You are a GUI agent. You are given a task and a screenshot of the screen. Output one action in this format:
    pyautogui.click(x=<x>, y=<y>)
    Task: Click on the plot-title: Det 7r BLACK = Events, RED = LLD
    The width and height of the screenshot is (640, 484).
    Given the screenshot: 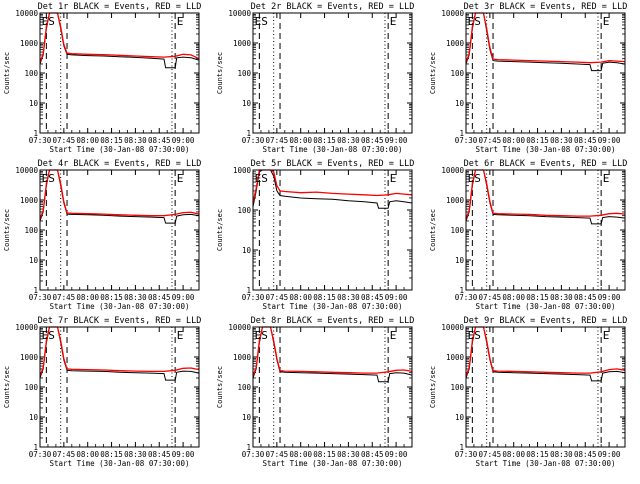 What is the action you would take?
    pyautogui.click(x=120, y=321)
    